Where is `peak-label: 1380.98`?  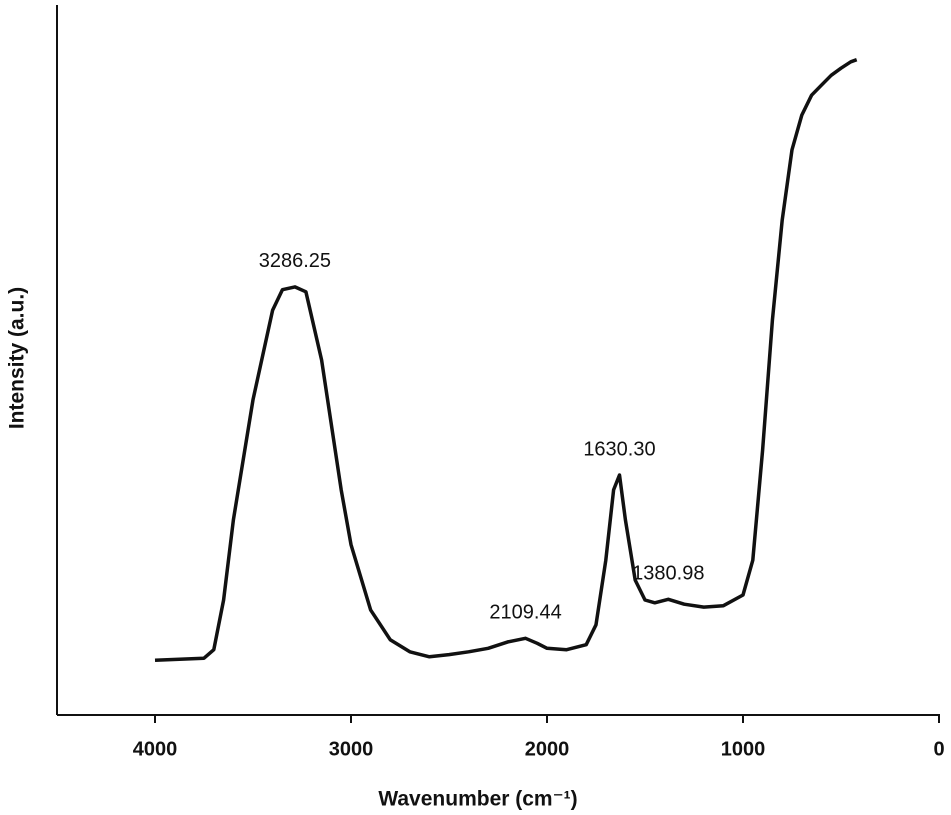 peak-label: 1380.98 is located at coordinates (668, 574).